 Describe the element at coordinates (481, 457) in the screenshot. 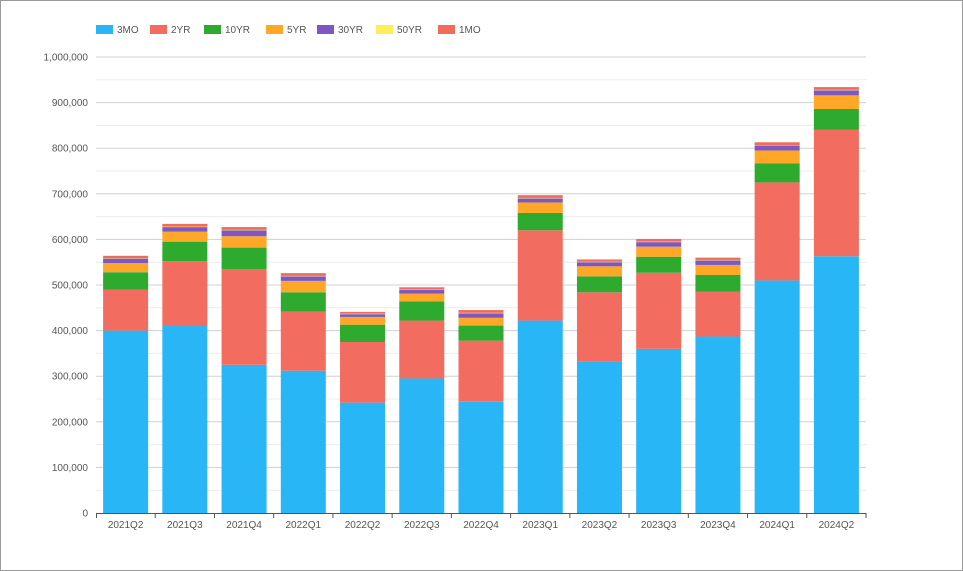

I see `bar-segment-3mo-2022q4` at that location.